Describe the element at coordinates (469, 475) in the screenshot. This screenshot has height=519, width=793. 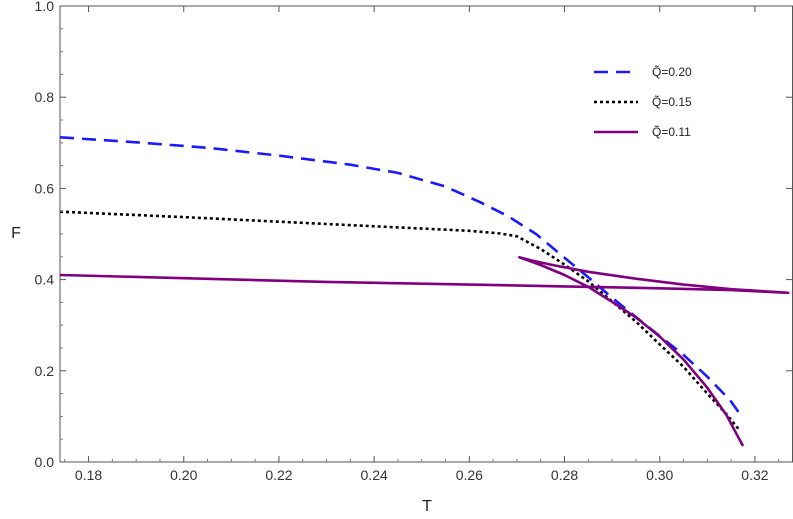
I see `x-tick-label: 0.26` at that location.